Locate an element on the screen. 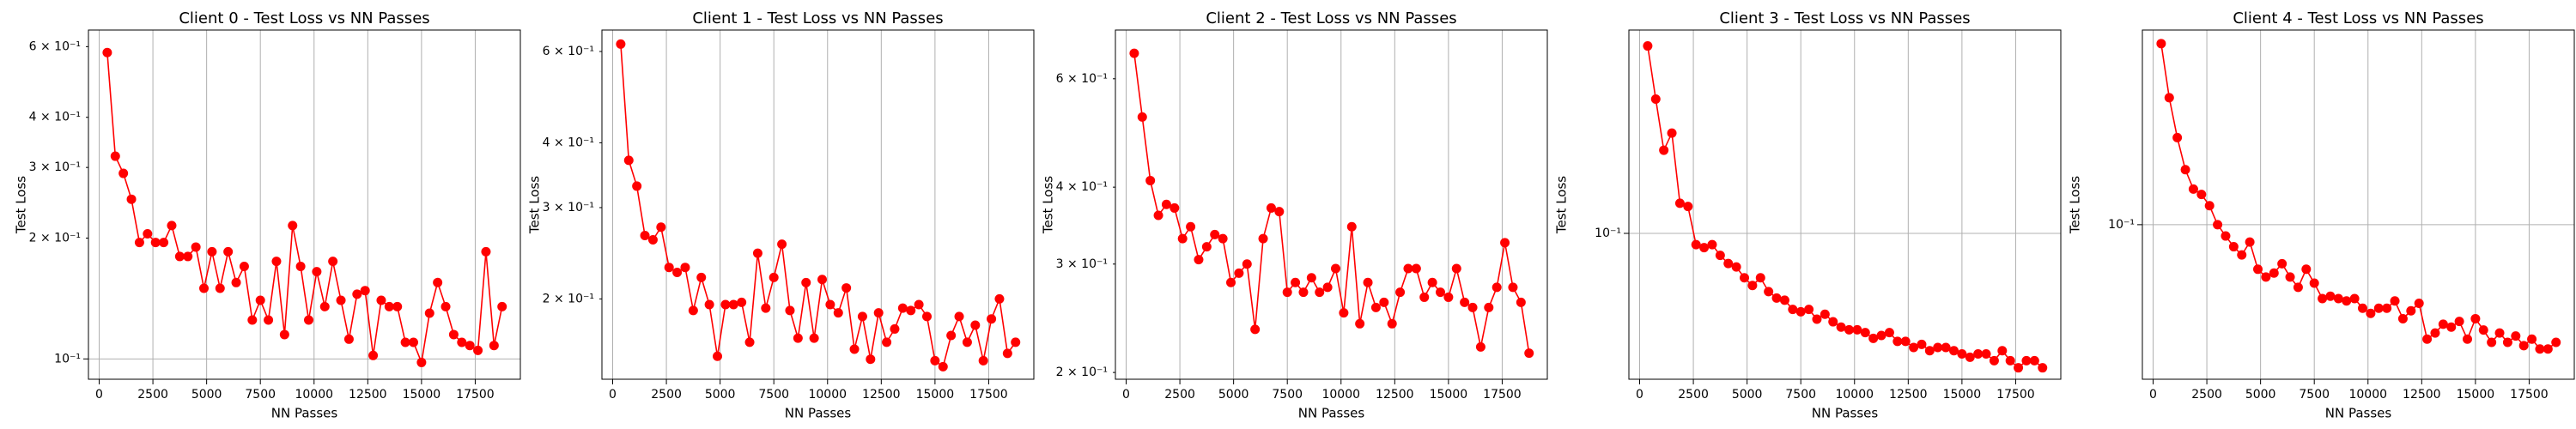 The image size is (2576, 429). y-tick-label: 10⁻¹ is located at coordinates (2121, 225).